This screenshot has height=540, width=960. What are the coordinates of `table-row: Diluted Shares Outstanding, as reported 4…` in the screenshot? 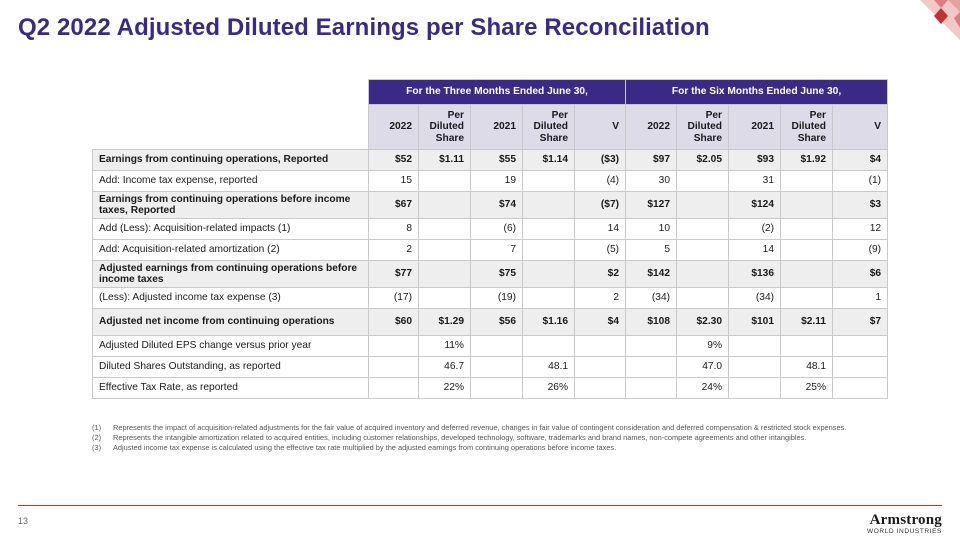 It's located at (490, 367).